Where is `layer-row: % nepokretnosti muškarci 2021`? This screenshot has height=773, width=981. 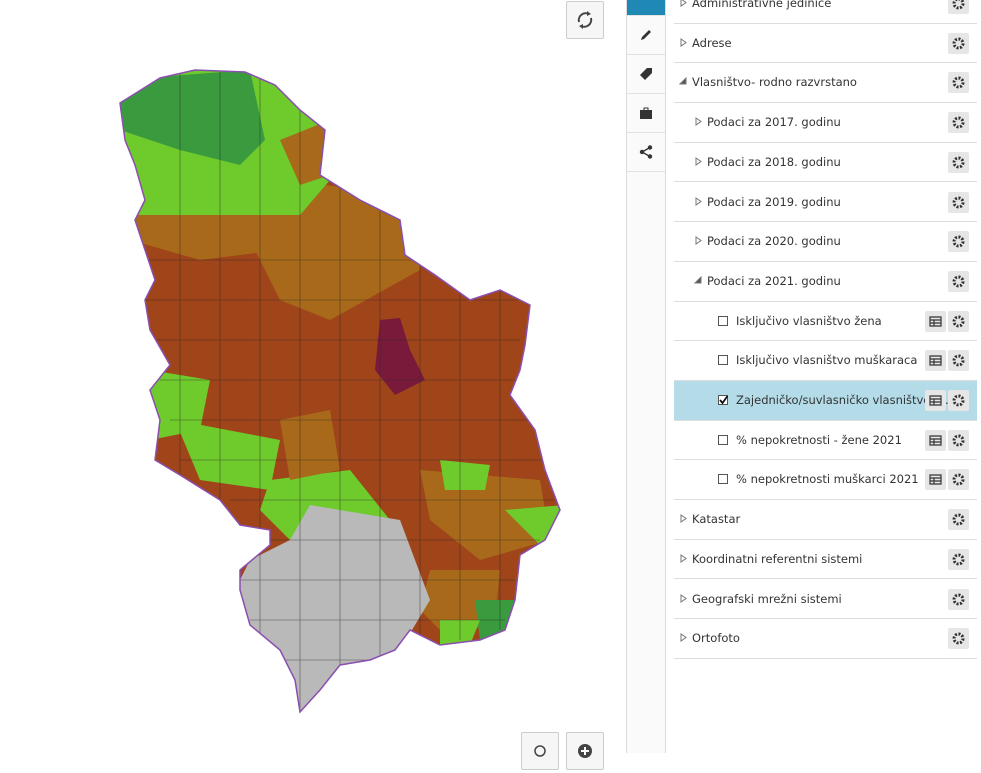
layer-row: % nepokretnosti muškarci 2021 is located at coordinates (825, 480).